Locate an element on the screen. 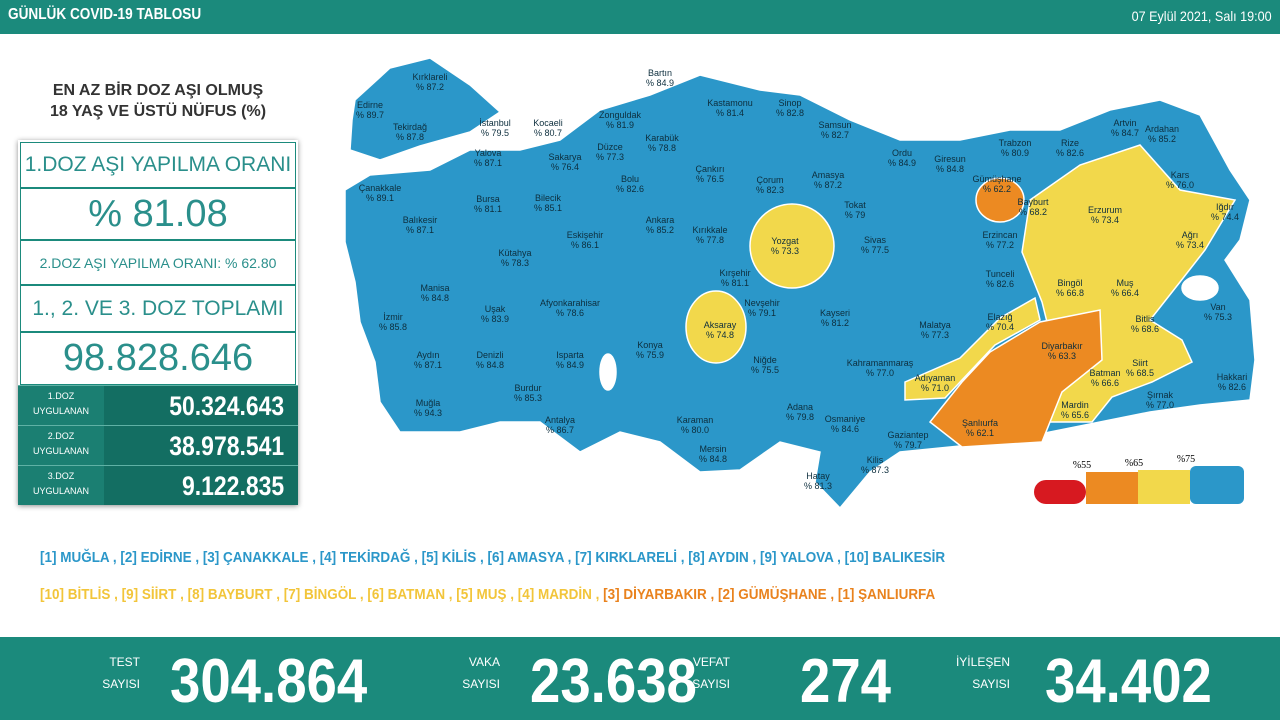  stat-value: 304.864 is located at coordinates (269, 681).